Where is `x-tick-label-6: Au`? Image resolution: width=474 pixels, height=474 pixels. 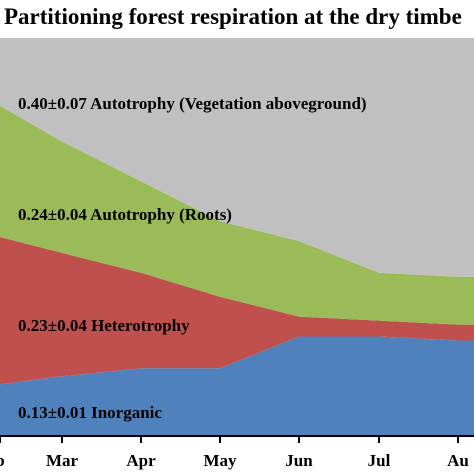
x-tick-label-6: Au is located at coordinates (458, 460).